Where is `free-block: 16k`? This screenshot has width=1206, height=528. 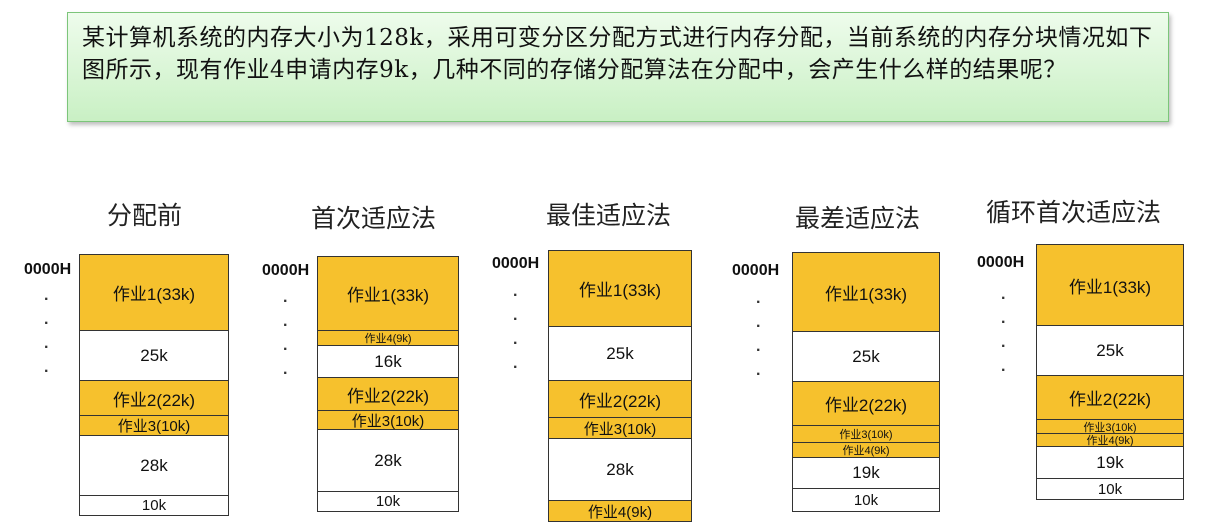 free-block: 16k is located at coordinates (388, 361).